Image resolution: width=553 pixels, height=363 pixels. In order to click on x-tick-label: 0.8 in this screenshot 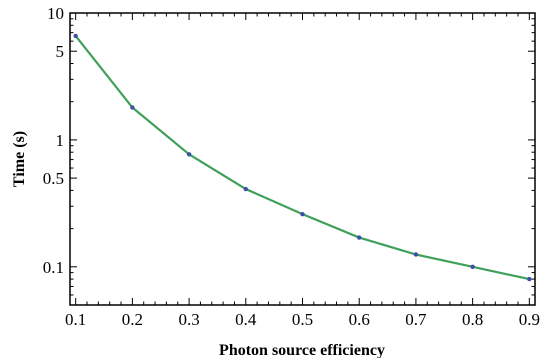, I will do `click(472, 319)`.